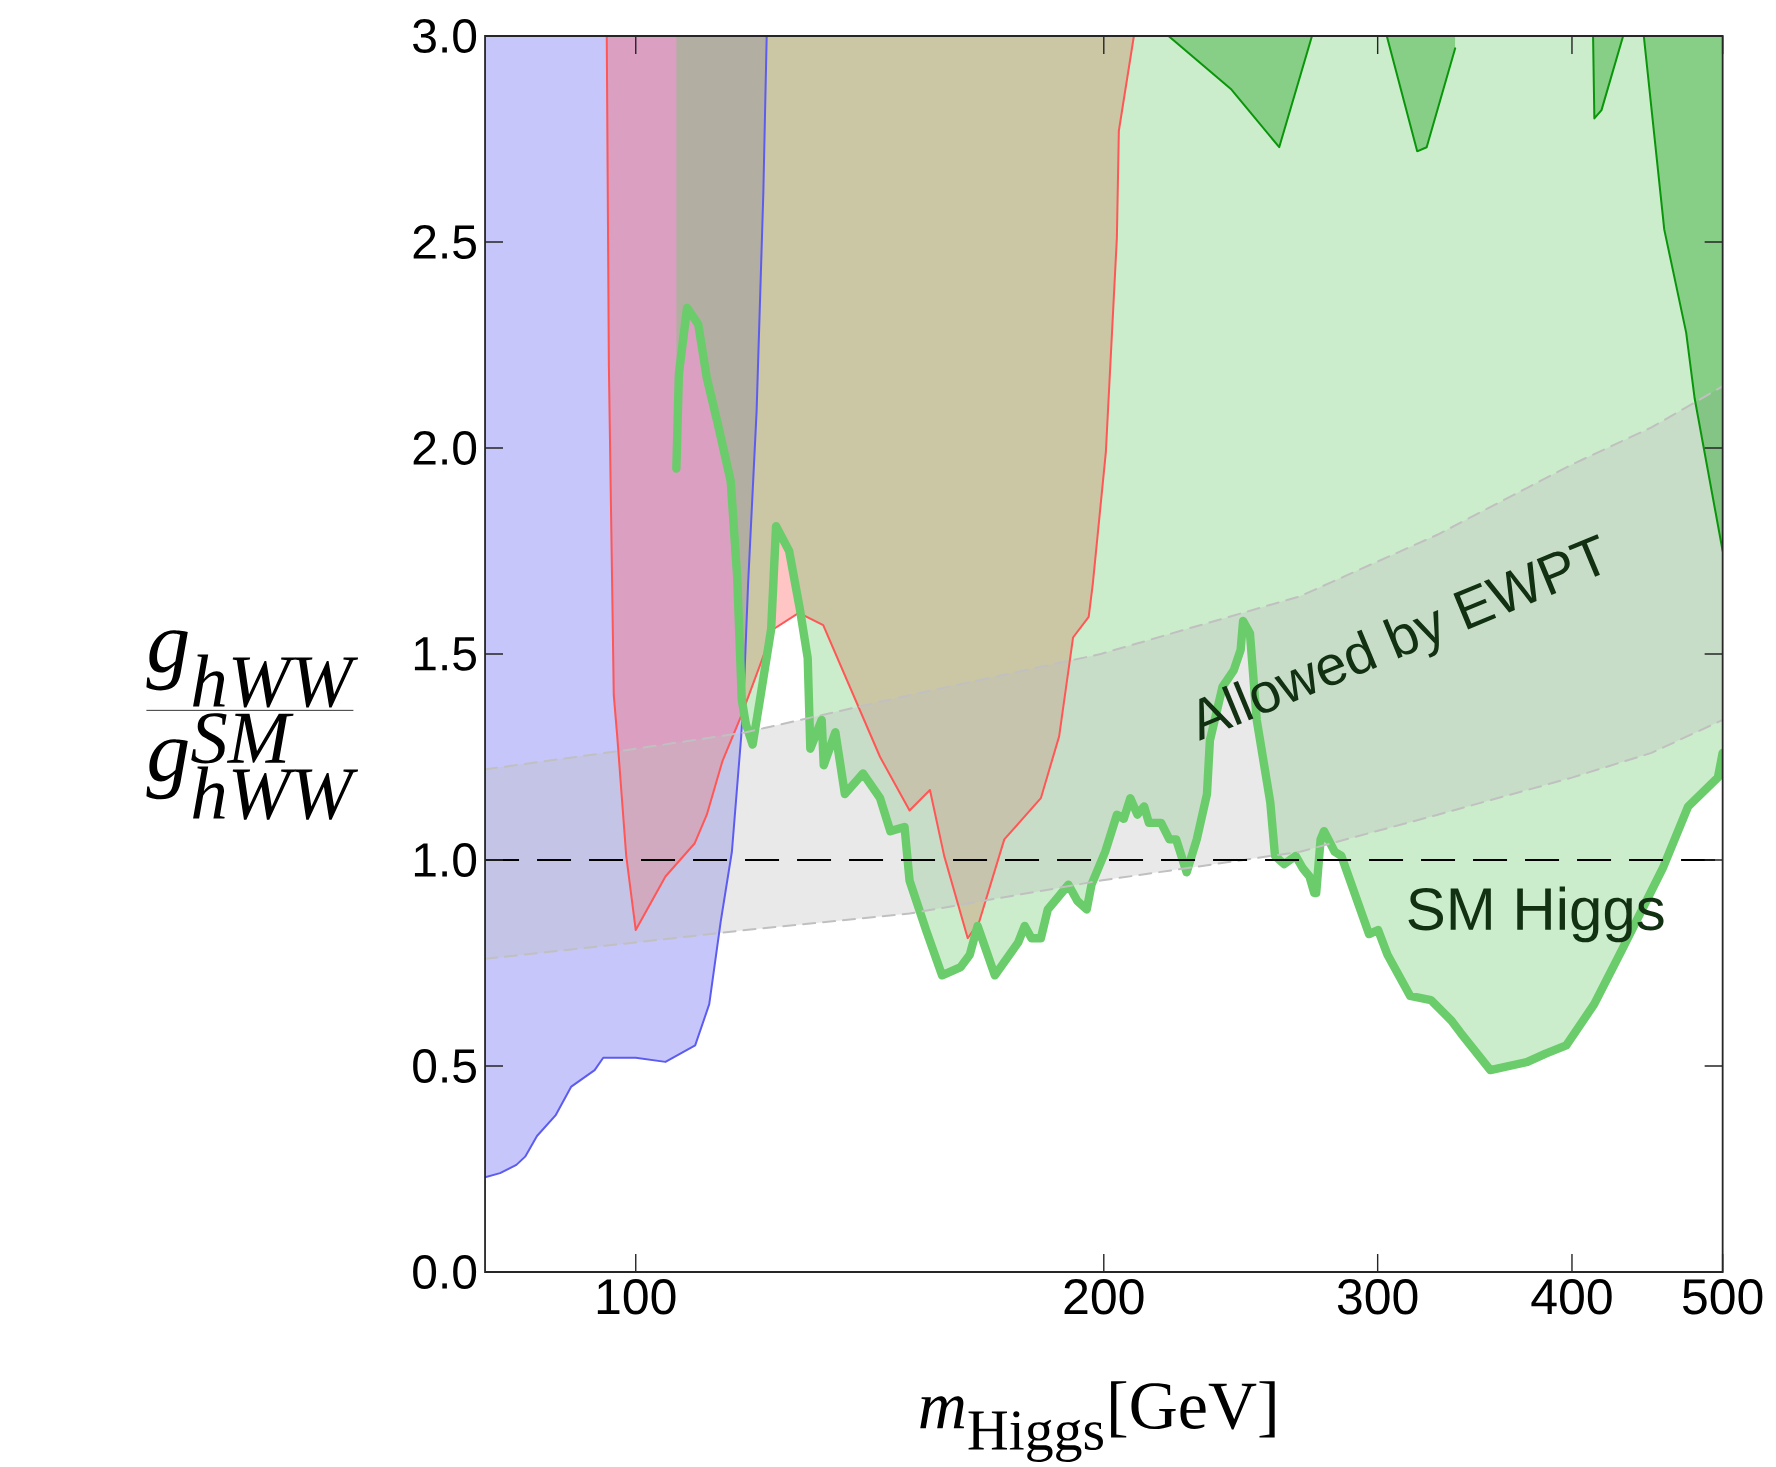 The height and width of the screenshot is (1467, 1776). Describe the element at coordinates (444, 242) in the screenshot. I see `y-tick-label: 2.5` at that location.